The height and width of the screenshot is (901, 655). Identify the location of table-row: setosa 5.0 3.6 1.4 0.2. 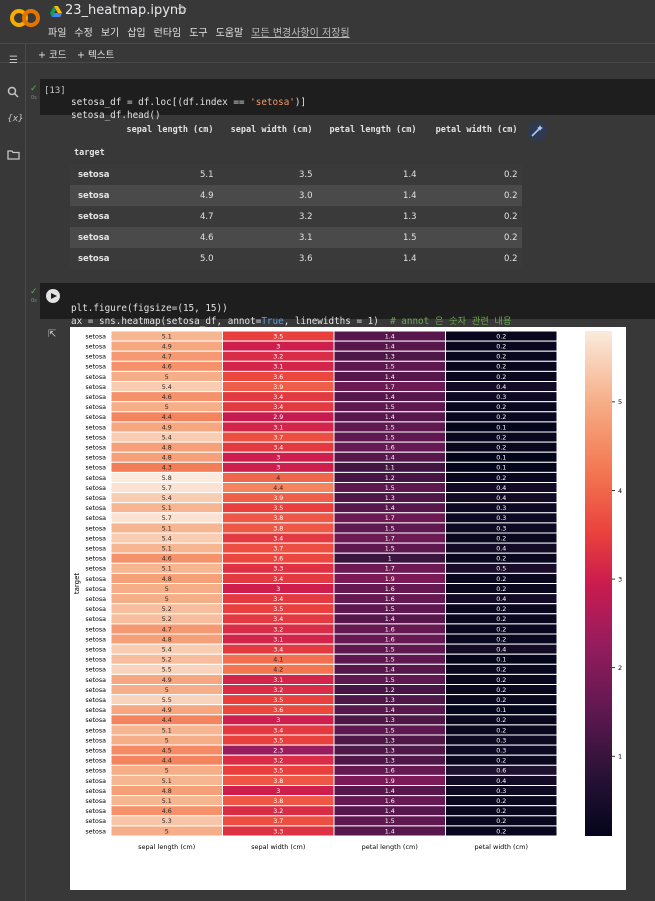
(296, 258).